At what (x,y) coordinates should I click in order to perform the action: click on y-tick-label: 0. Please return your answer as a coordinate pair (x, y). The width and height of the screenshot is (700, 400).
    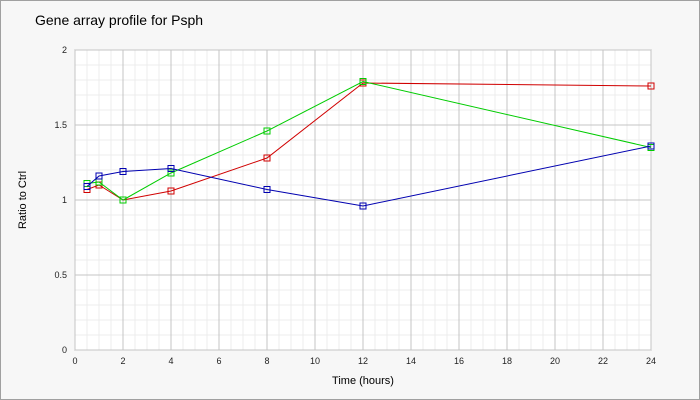
    Looking at the image, I should click on (64, 350).